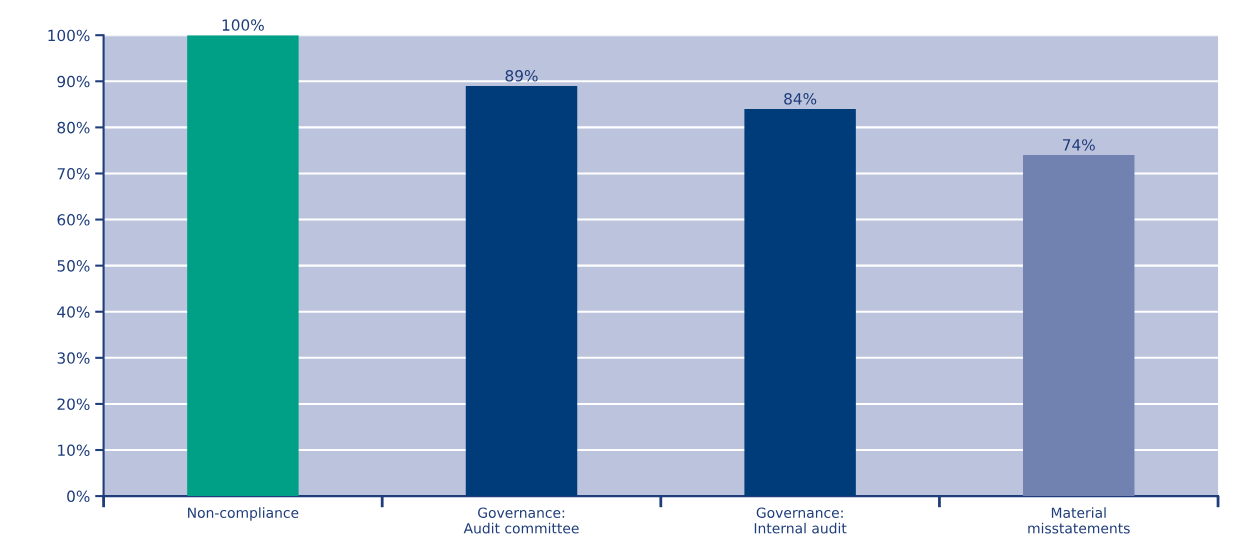 This screenshot has height=550, width=1248. What do you see at coordinates (521, 520) in the screenshot?
I see `x-tick-label: Governance: Audit committee` at bounding box center [521, 520].